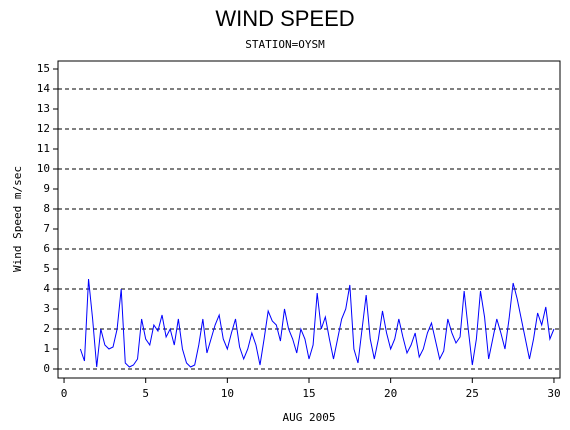  I want to click on x-tick-label: 30, so click(553, 393).